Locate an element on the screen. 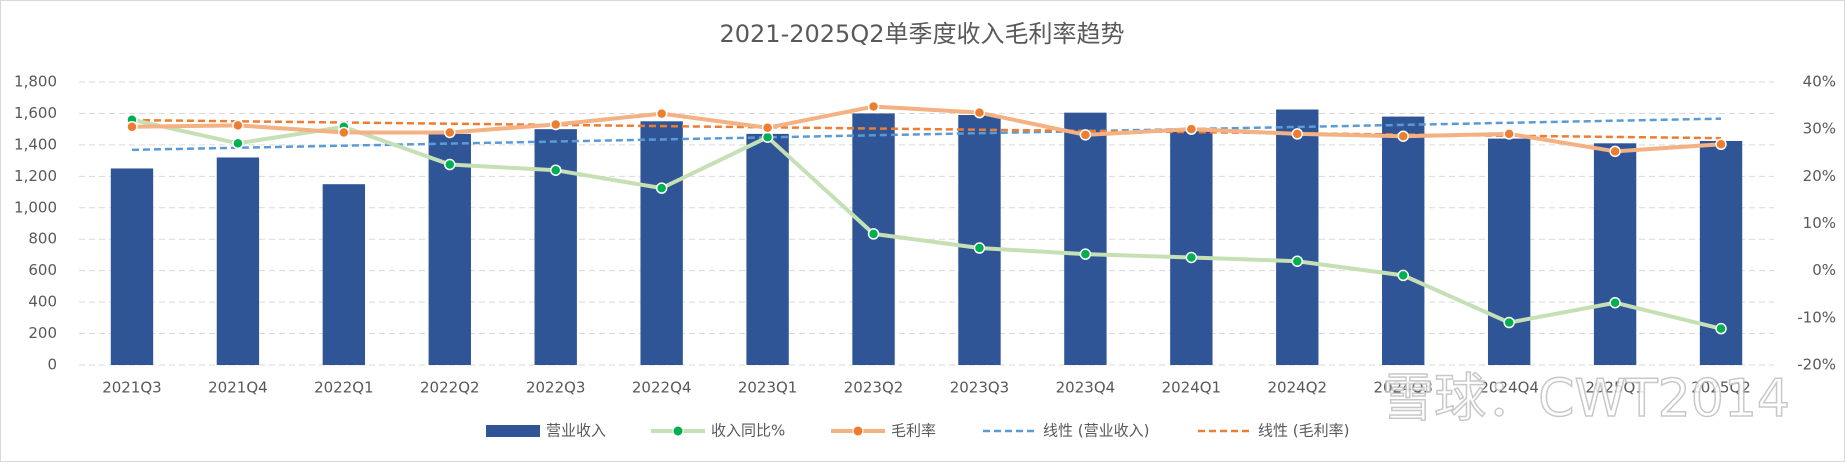 Image resolution: width=1845 pixels, height=462 pixels. y-tick-label: 1,400 is located at coordinates (35, 144).